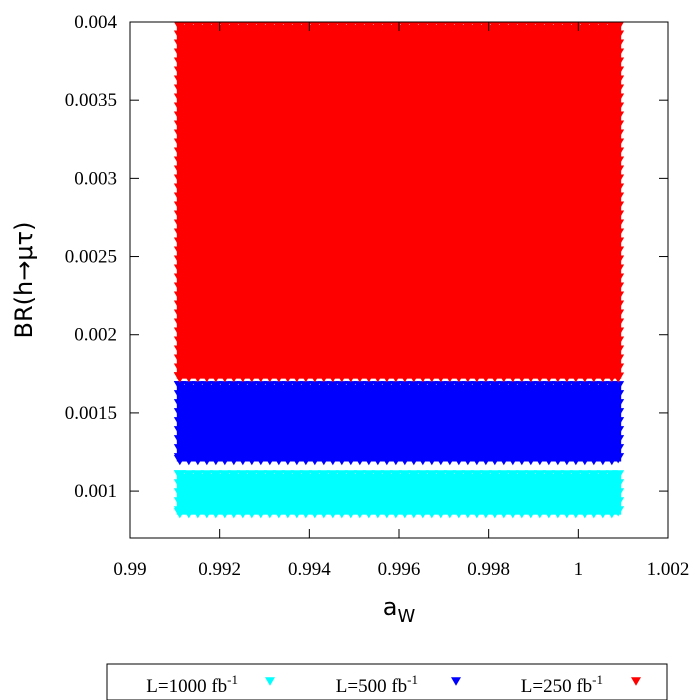  Describe the element at coordinates (95, 335) in the screenshot. I see `y-tick-label: 0.002` at that location.